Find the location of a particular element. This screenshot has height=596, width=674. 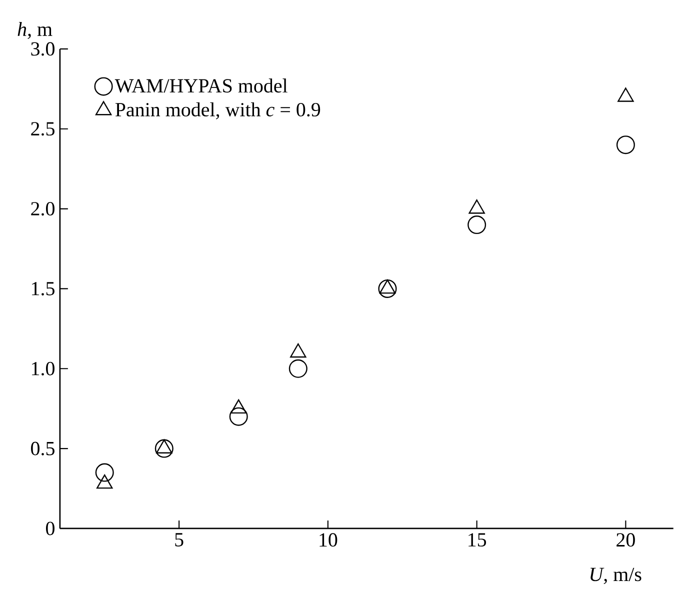

y-tick-label: 2.5 is located at coordinates (42, 129).